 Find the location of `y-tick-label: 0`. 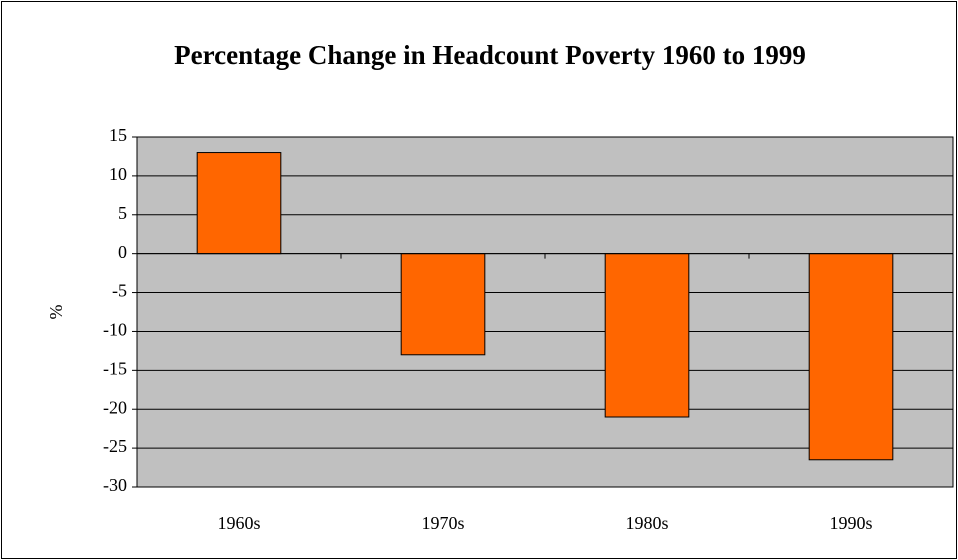

y-tick-label: 0 is located at coordinates (122, 252).